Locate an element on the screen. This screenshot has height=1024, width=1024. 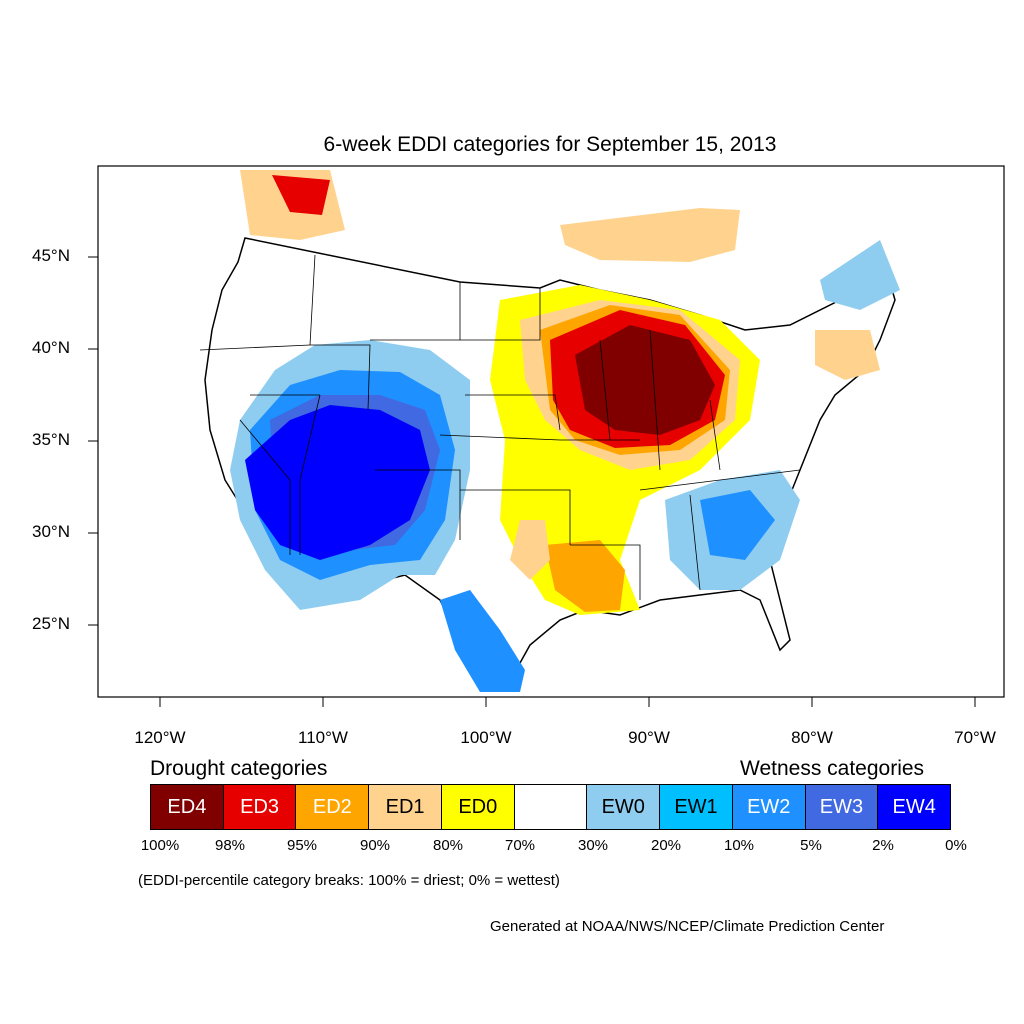
lon-label-120: 120°W is located at coordinates (160, 737).